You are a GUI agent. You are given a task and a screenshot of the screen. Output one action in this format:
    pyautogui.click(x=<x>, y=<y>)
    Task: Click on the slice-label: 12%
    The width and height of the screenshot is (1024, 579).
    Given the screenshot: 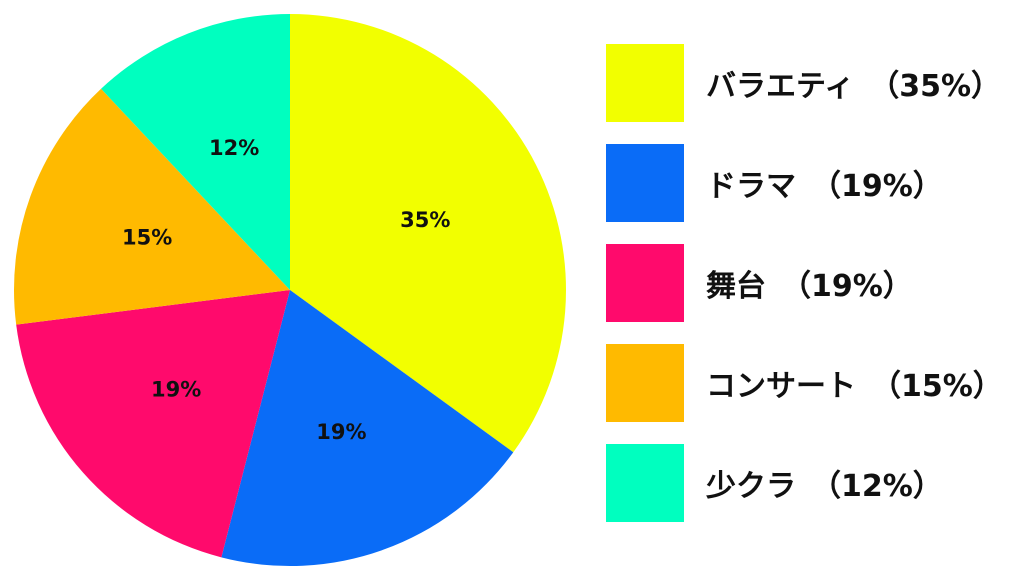 What is the action you would take?
    pyautogui.click(x=234, y=148)
    